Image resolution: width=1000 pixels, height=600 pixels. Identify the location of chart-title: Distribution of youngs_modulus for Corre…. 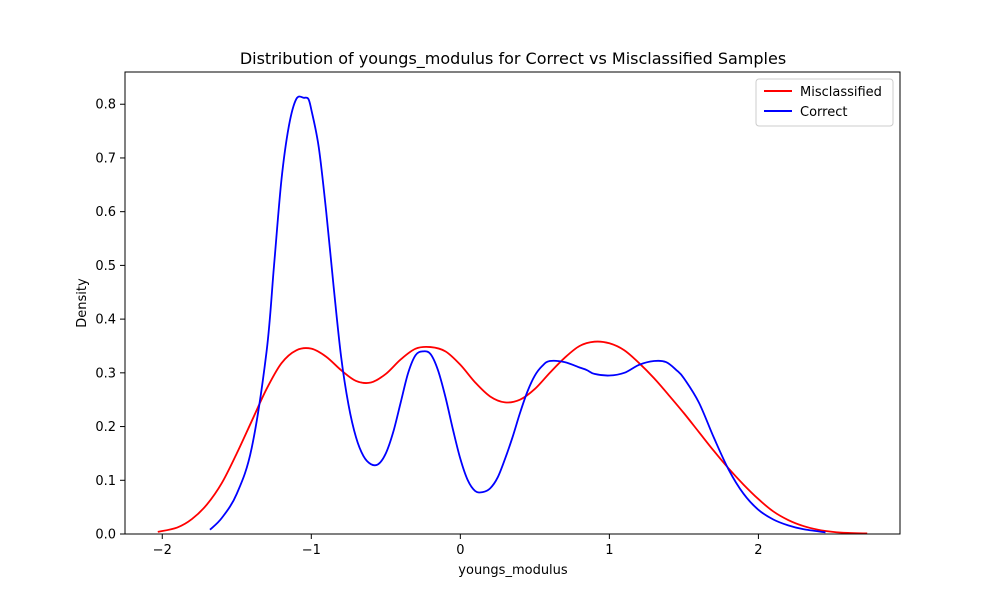
(513, 59).